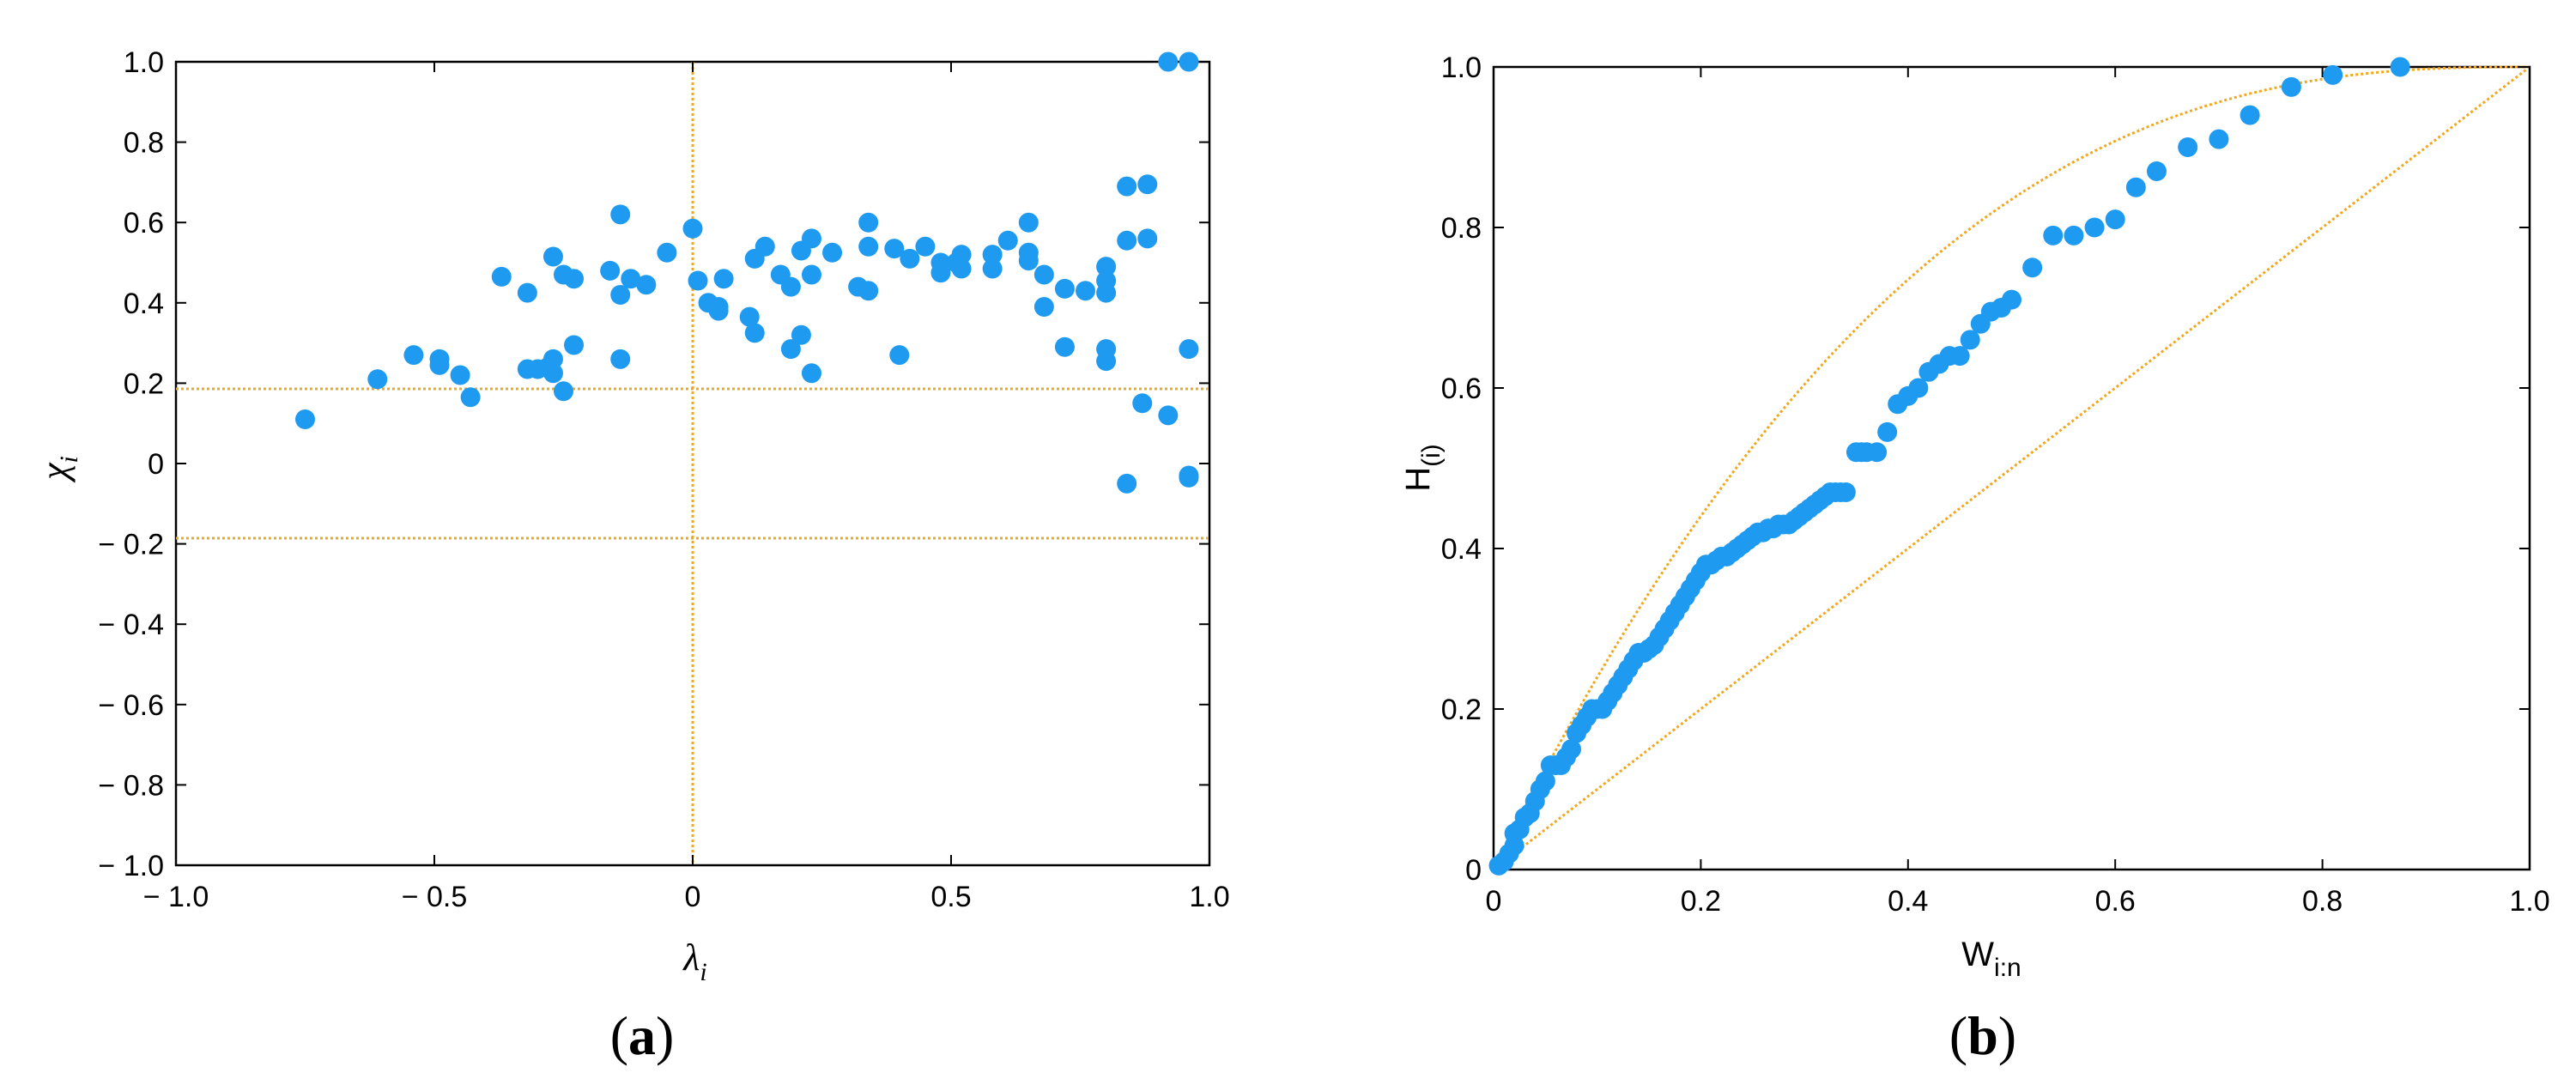 This screenshot has width=2576, height=1091. What do you see at coordinates (1908, 901) in the screenshot?
I see `x-tick-label: 0.4` at bounding box center [1908, 901].